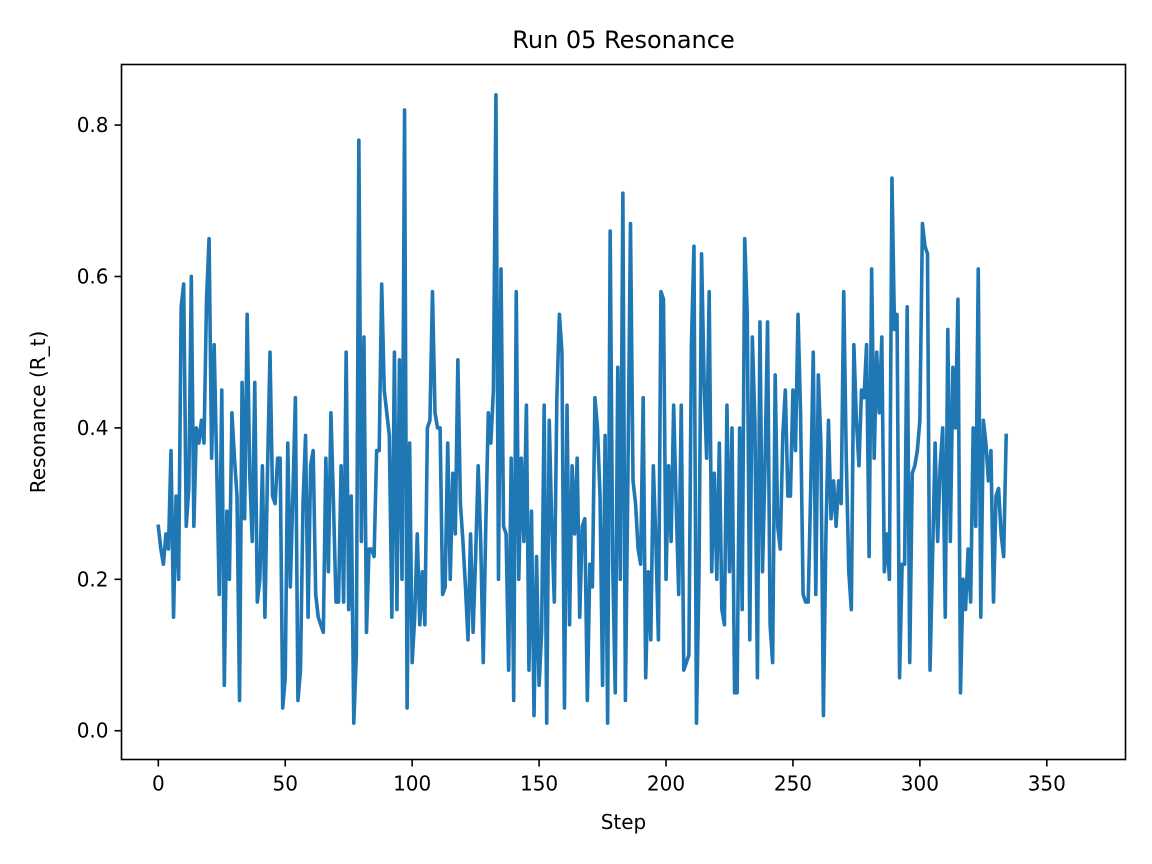 The width and height of the screenshot is (1152, 864). What do you see at coordinates (539, 784) in the screenshot?
I see `x-tick-label: 150` at bounding box center [539, 784].